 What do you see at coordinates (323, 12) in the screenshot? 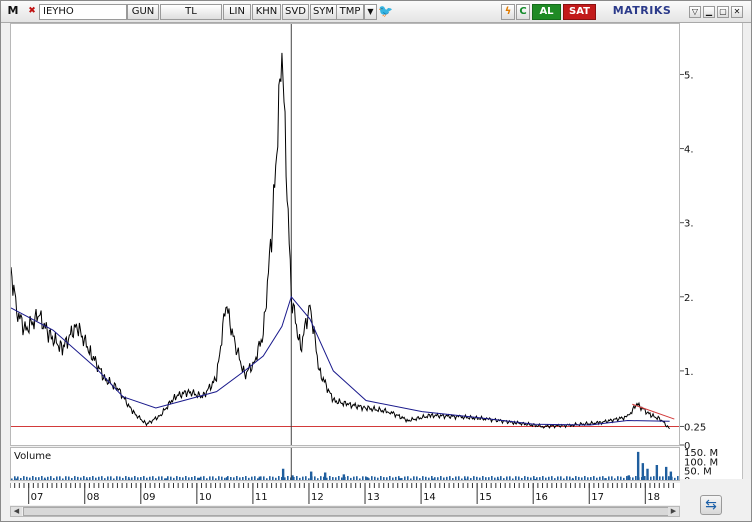
I see `sym-button: SYM` at bounding box center [323, 12].